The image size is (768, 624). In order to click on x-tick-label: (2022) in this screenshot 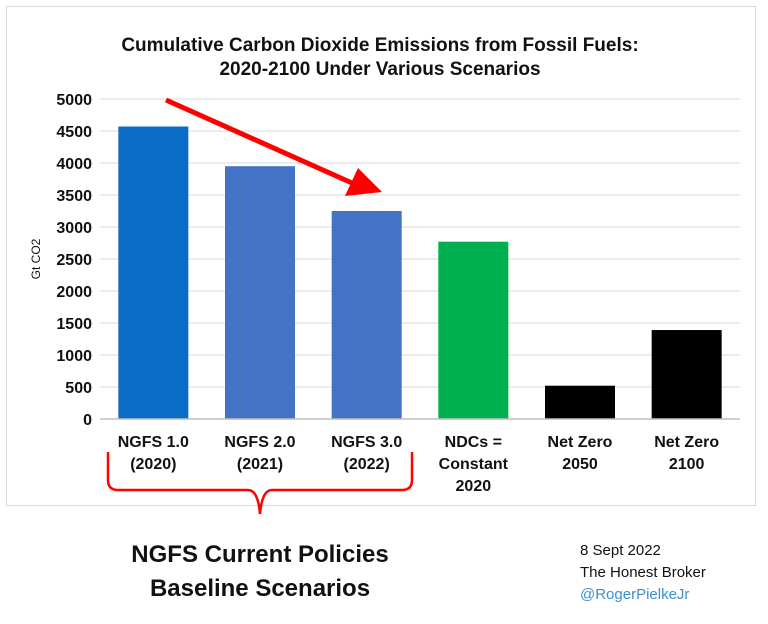, I will do `click(367, 464)`.